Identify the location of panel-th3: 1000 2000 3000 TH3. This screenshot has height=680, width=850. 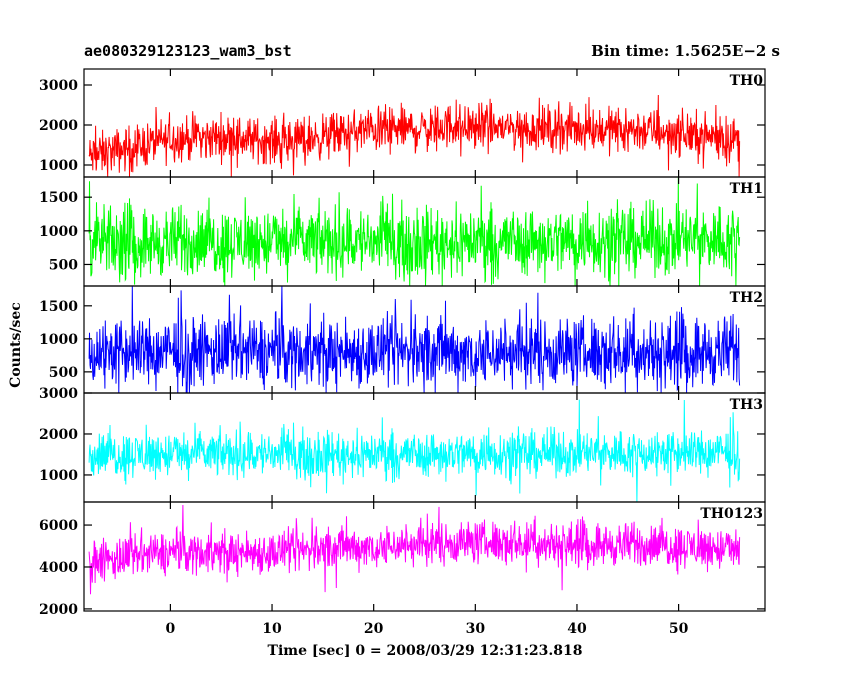
(402, 444).